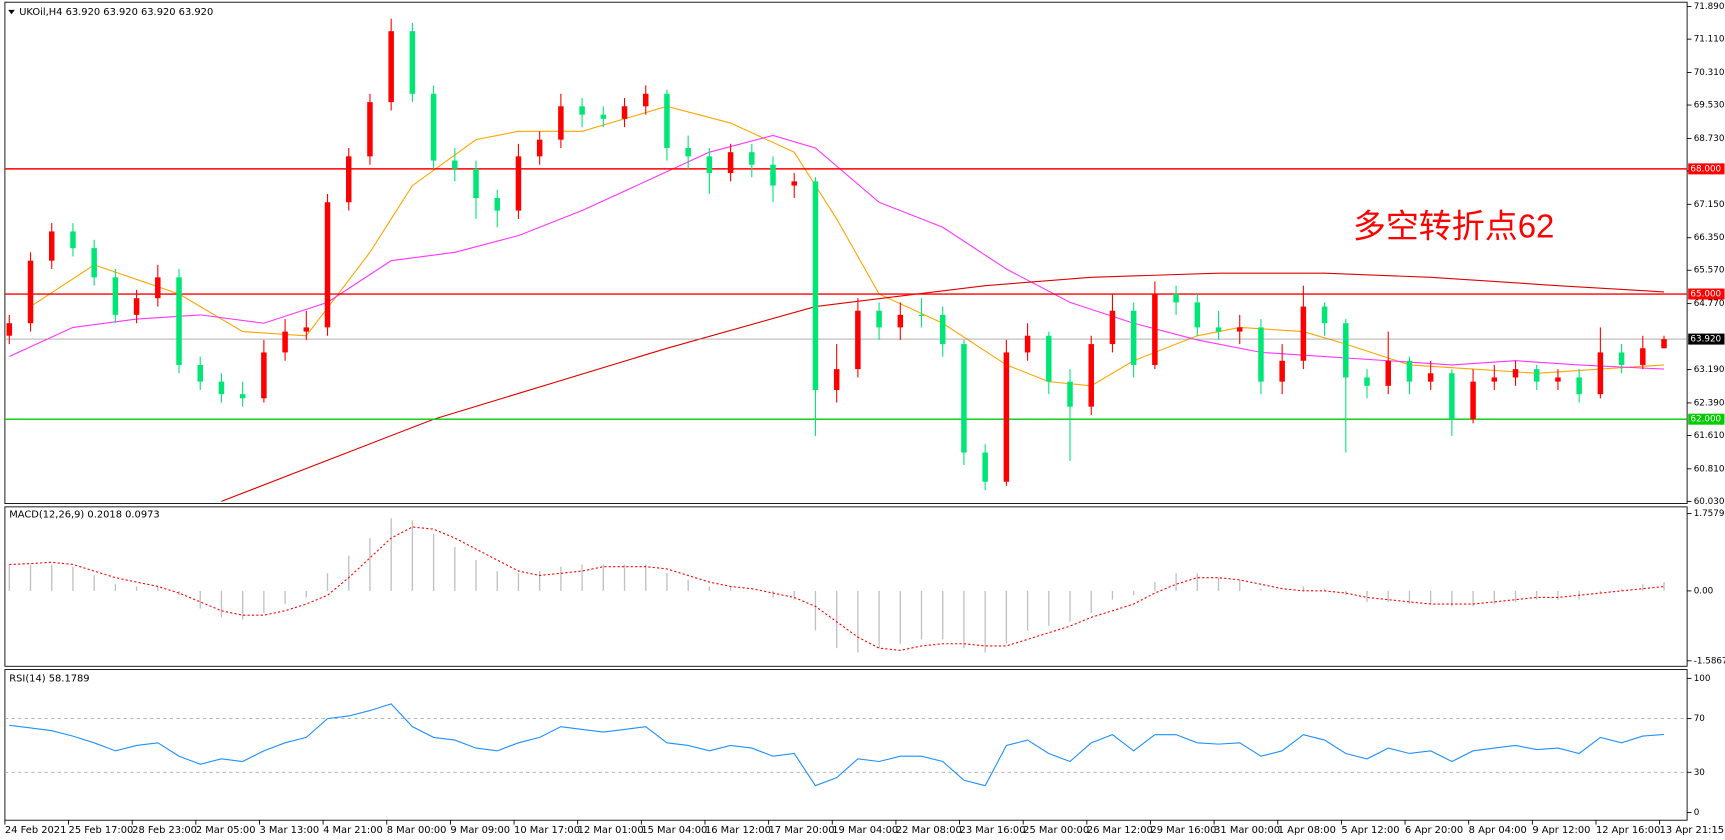 The width and height of the screenshot is (1725, 840). Describe the element at coordinates (1056, 830) in the screenshot. I see `x-tick-label: 25 Mar 00:00` at that location.